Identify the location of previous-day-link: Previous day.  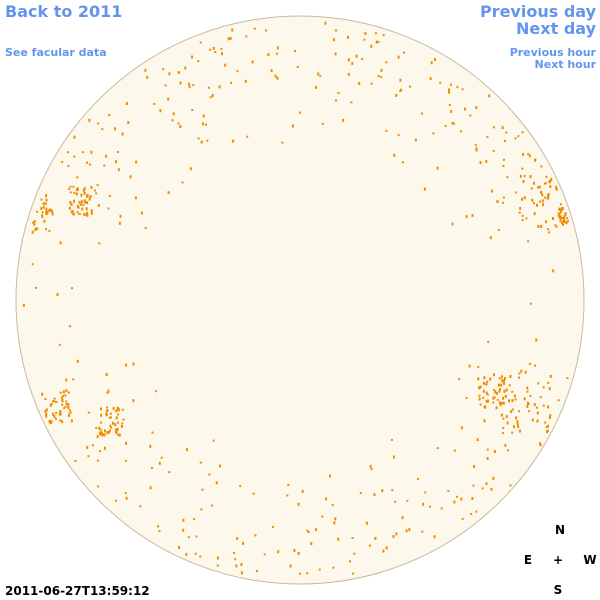
(538, 11).